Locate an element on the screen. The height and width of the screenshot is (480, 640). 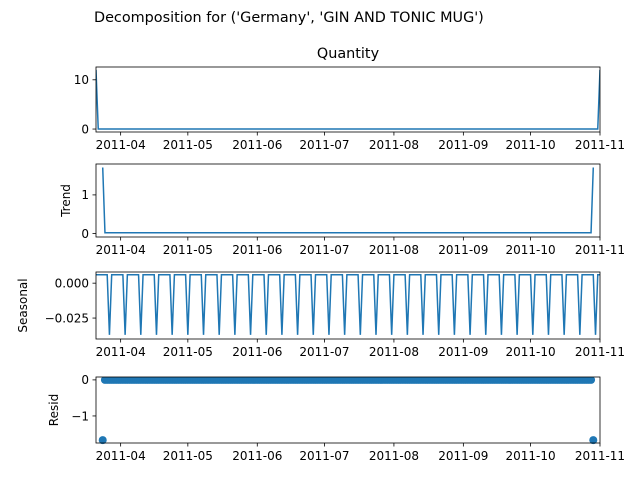
y-tick-label: −0.025 is located at coordinates (67, 318).